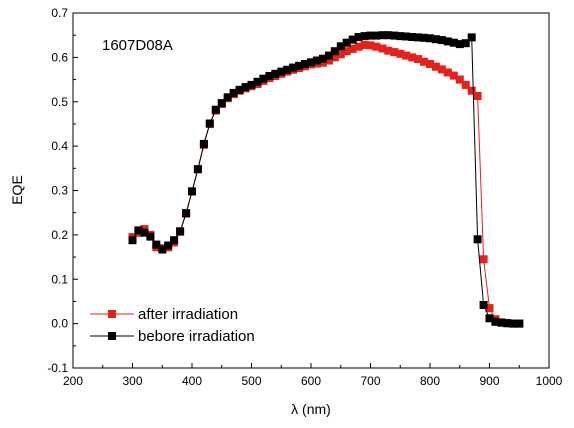  I want to click on x-tick-label: 200, so click(73, 381).